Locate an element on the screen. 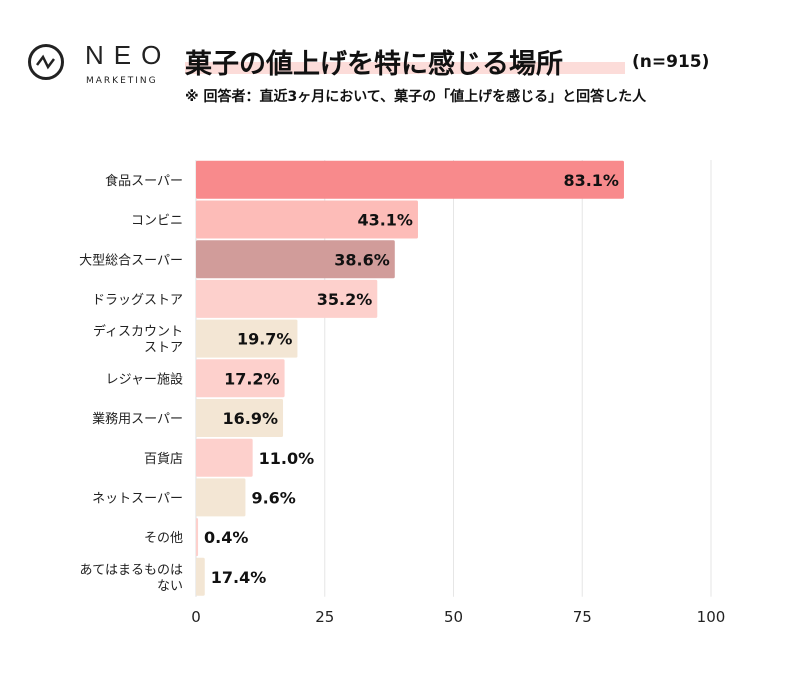 The height and width of the screenshot is (681, 800). category-label: 業務用スーパー is located at coordinates (137, 419).